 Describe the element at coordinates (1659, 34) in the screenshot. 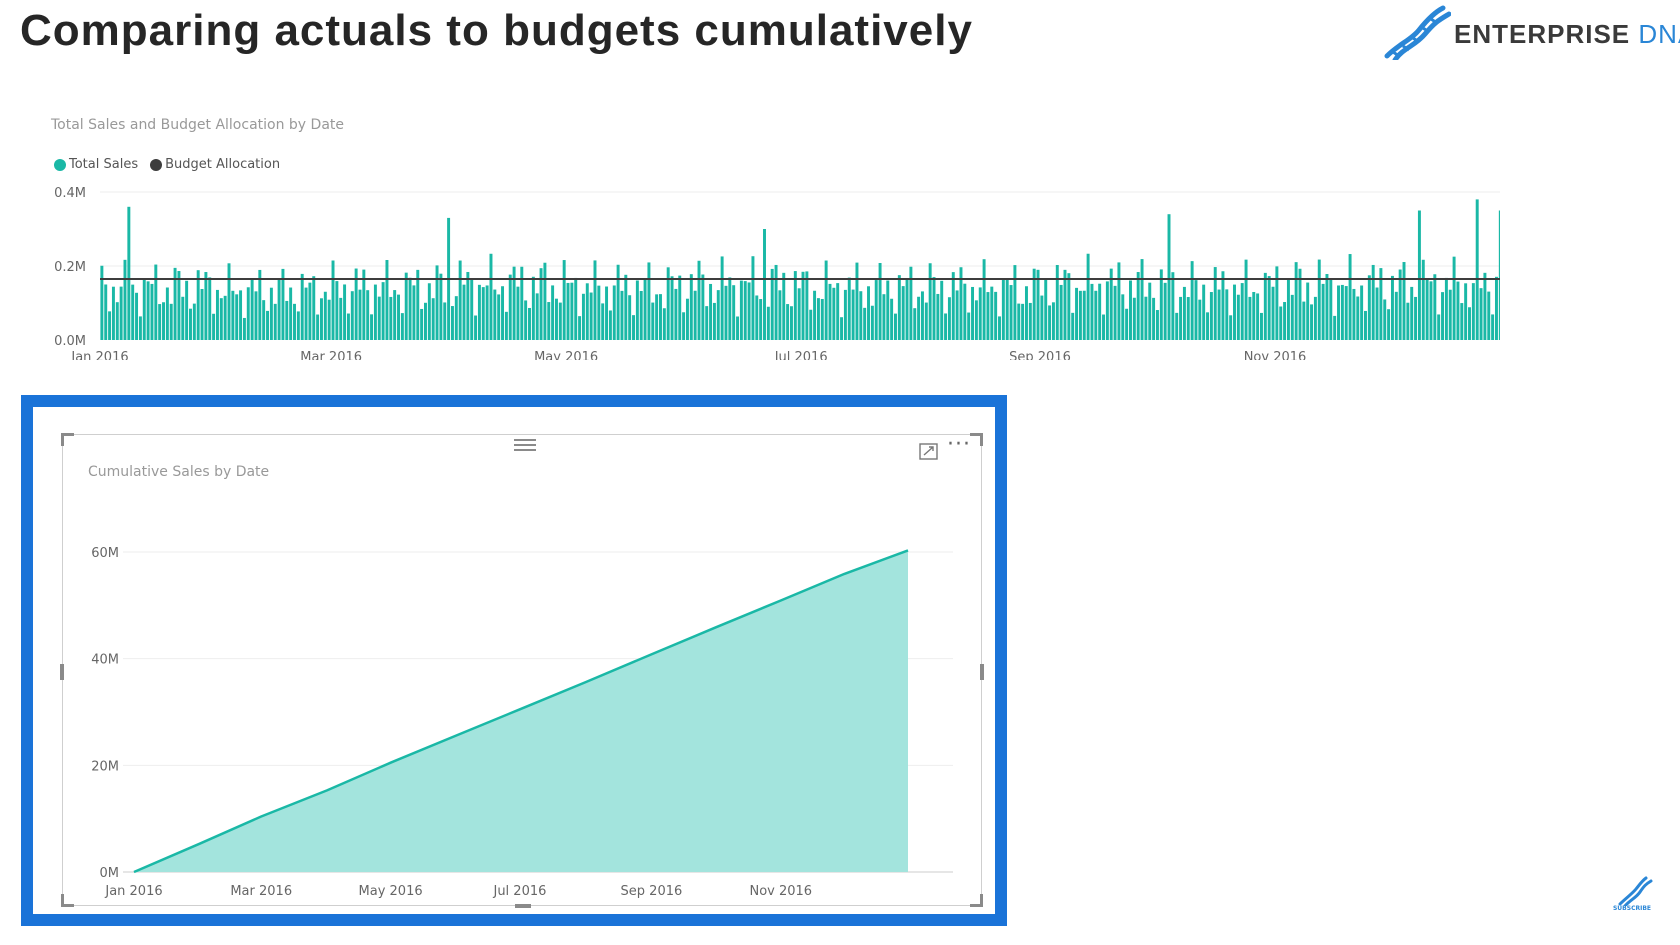

I see `logo-word-dna: DNA` at that location.